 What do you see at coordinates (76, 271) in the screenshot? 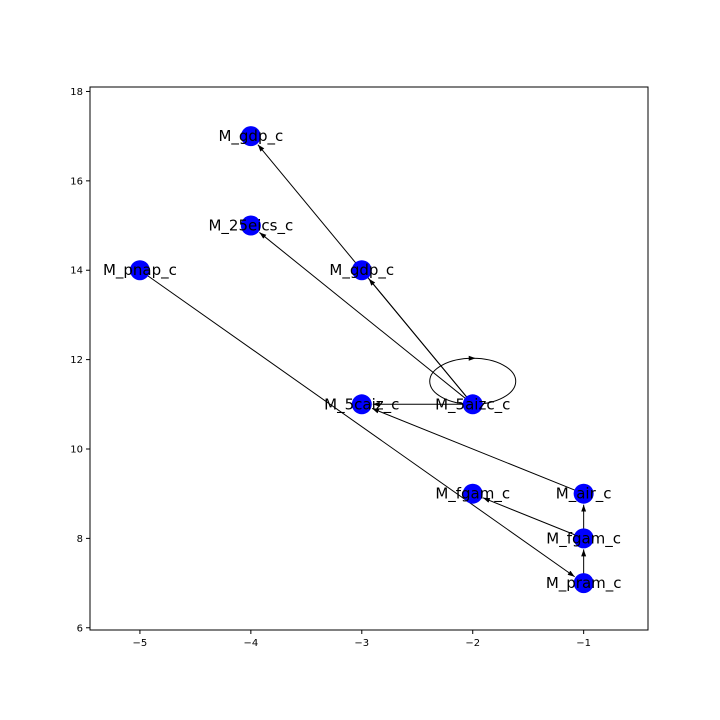
I see `y-tick-label: 14` at bounding box center [76, 271].